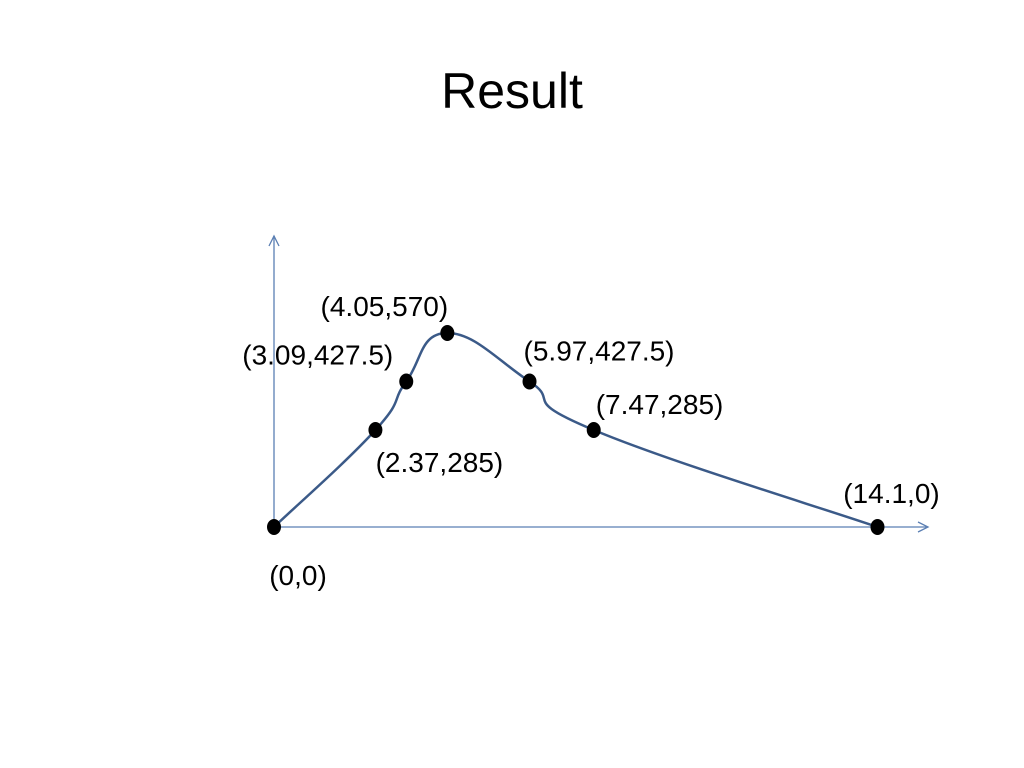  Describe the element at coordinates (599, 351) in the screenshot. I see `data-label-4: (5.97,427.5)` at that location.